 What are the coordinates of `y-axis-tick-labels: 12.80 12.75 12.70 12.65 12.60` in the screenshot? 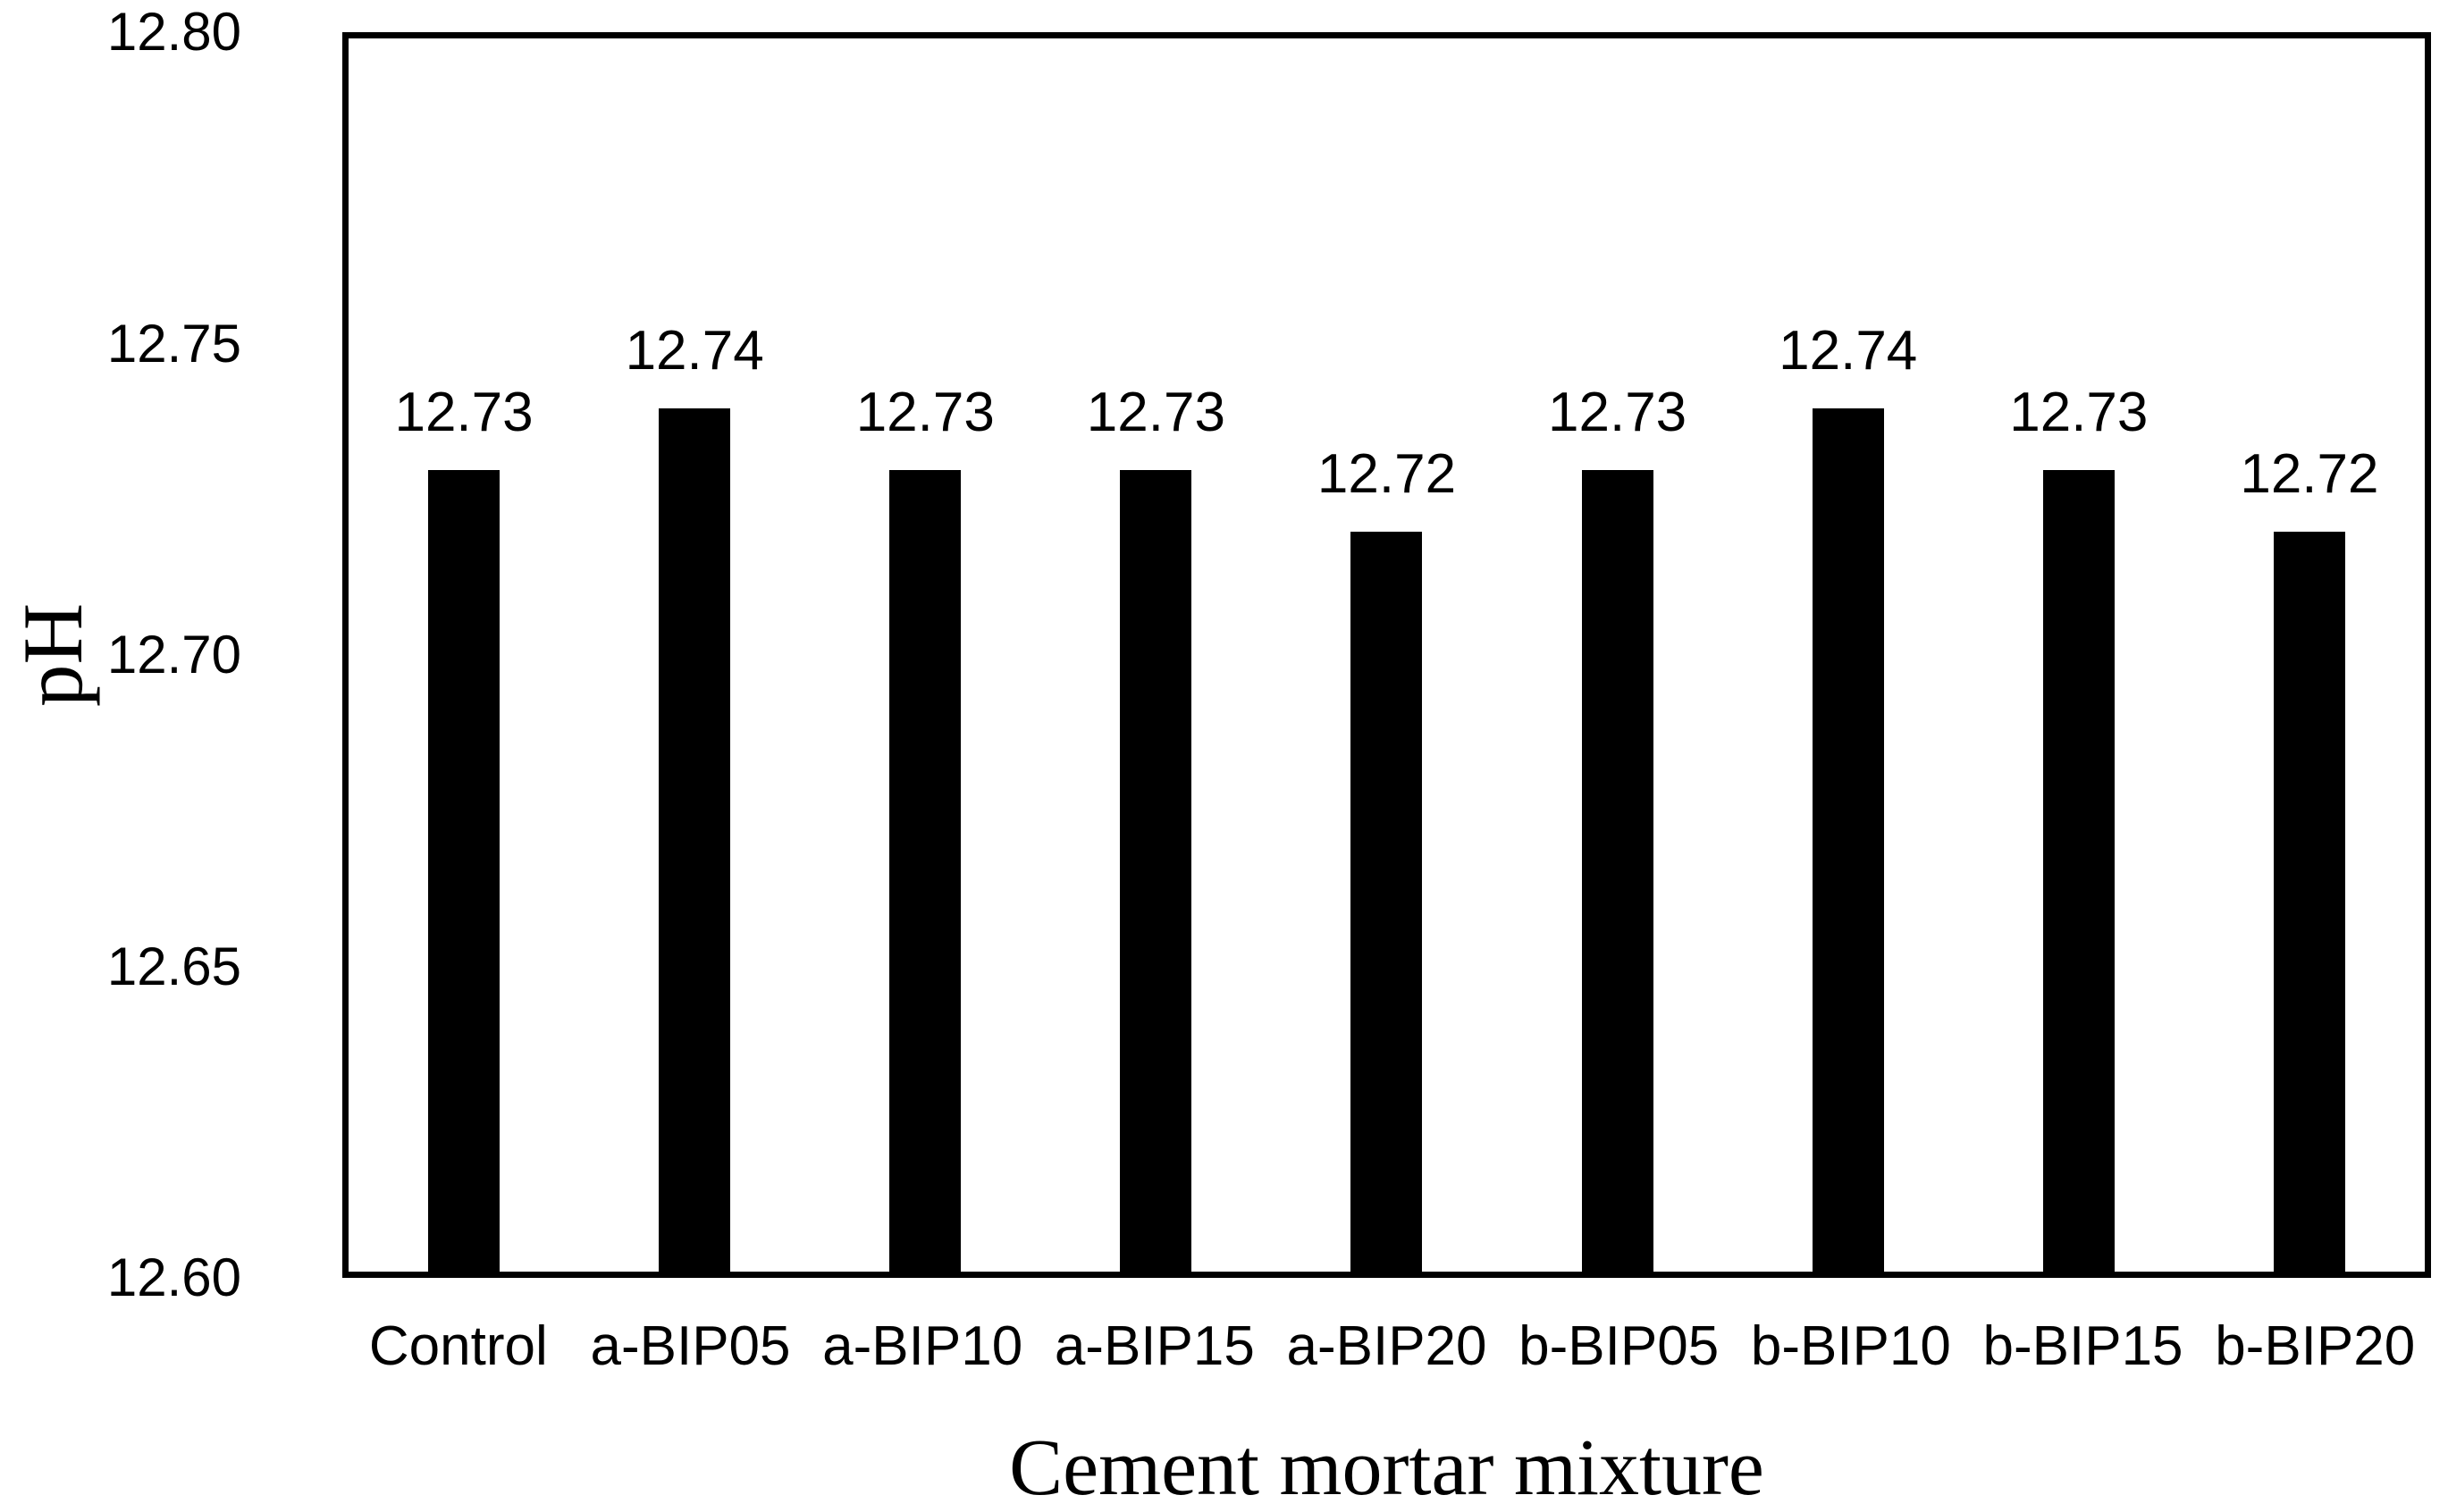 It's located at (120, 655).